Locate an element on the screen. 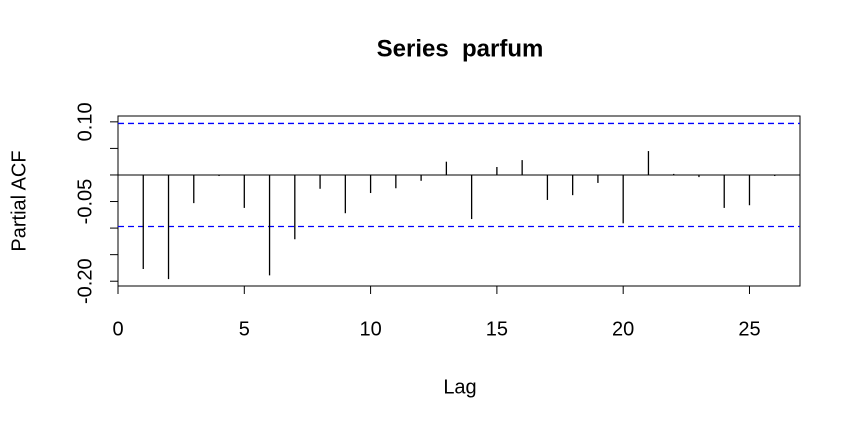 The height and width of the screenshot is (433, 862). x-tick-label: 15 is located at coordinates (497, 329).